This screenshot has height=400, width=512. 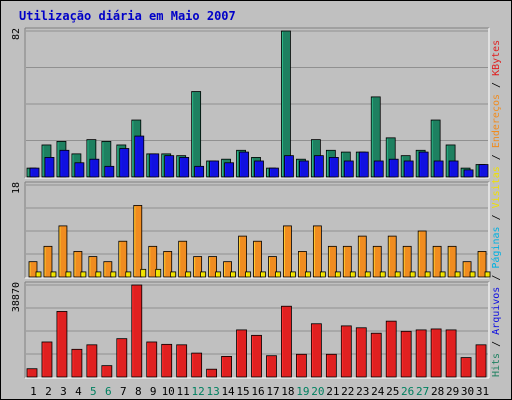 What do you see at coordinates (287, 391) in the screenshot?
I see `x-tick-label: 18` at bounding box center [287, 391].